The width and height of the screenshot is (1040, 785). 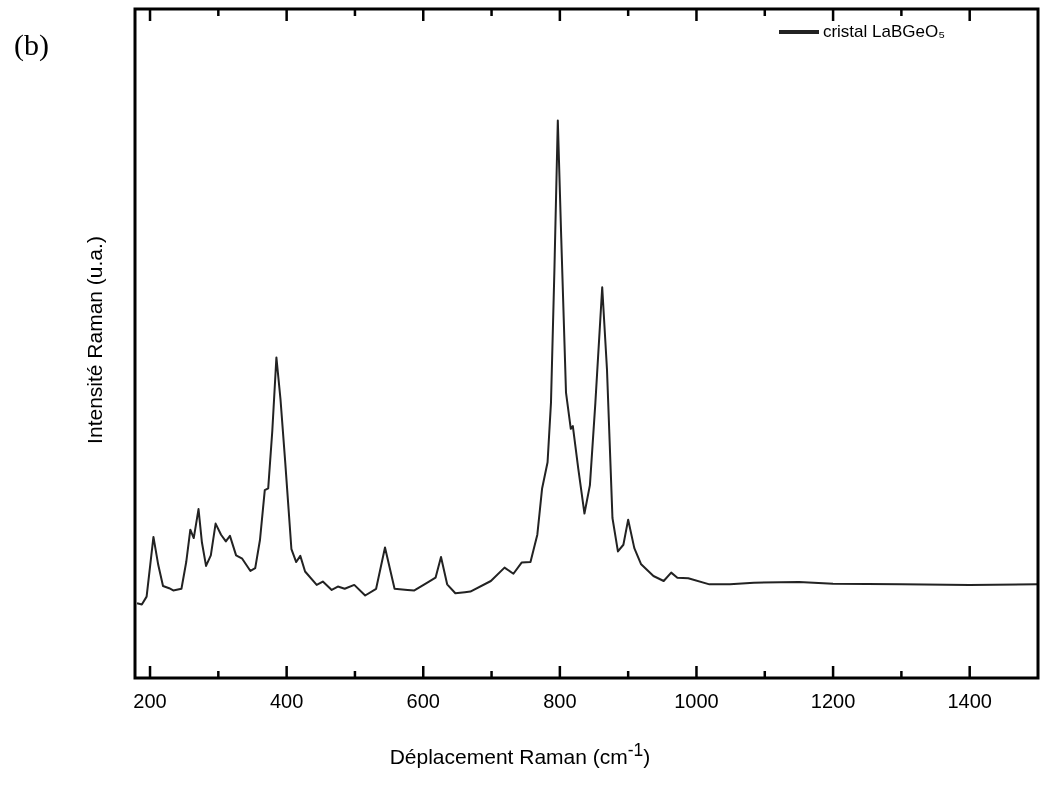 What do you see at coordinates (969, 700) in the screenshot?
I see `x-tick-label: 1400` at bounding box center [969, 700].